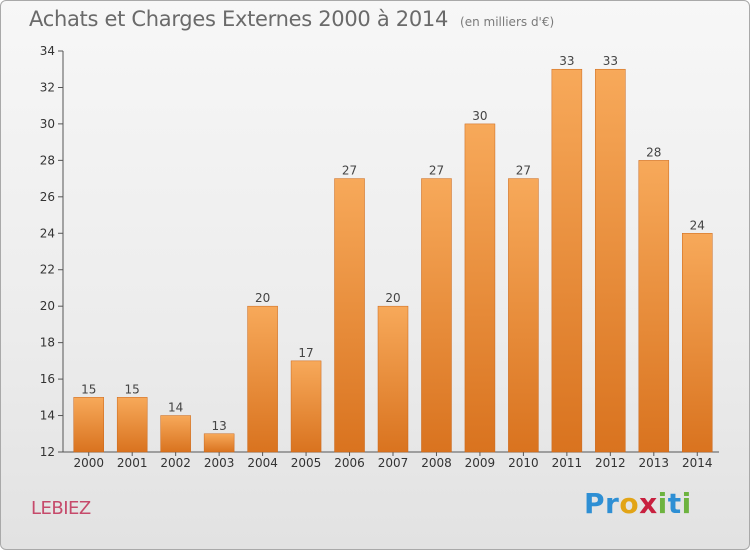  Describe the element at coordinates (47, 160) in the screenshot. I see `y-tick-label: 28` at that location.